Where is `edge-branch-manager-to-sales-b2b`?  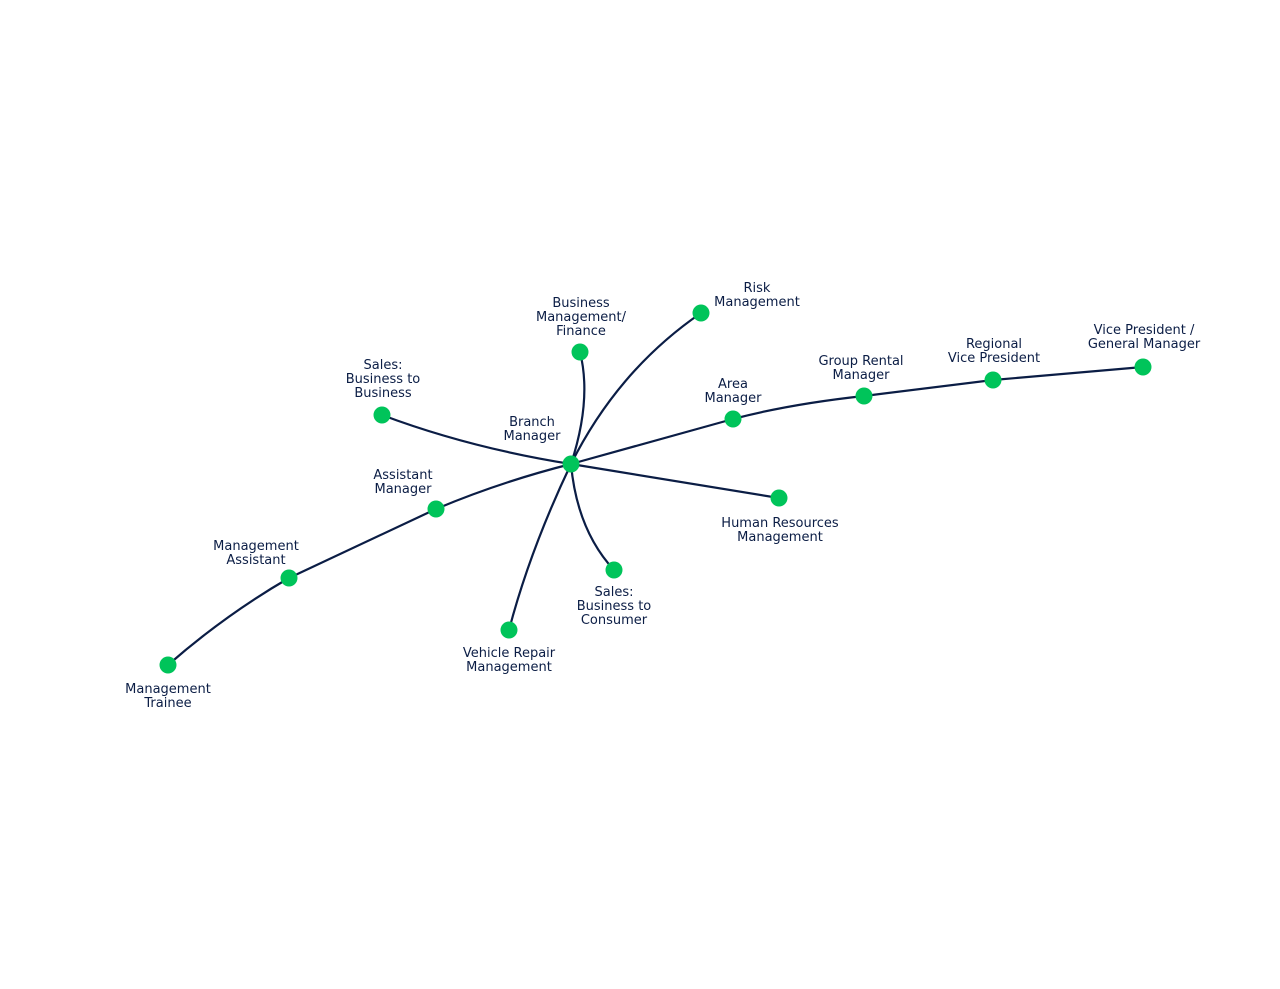
edge-branch-manager-to-sales-b2b is located at coordinates (476, 439).